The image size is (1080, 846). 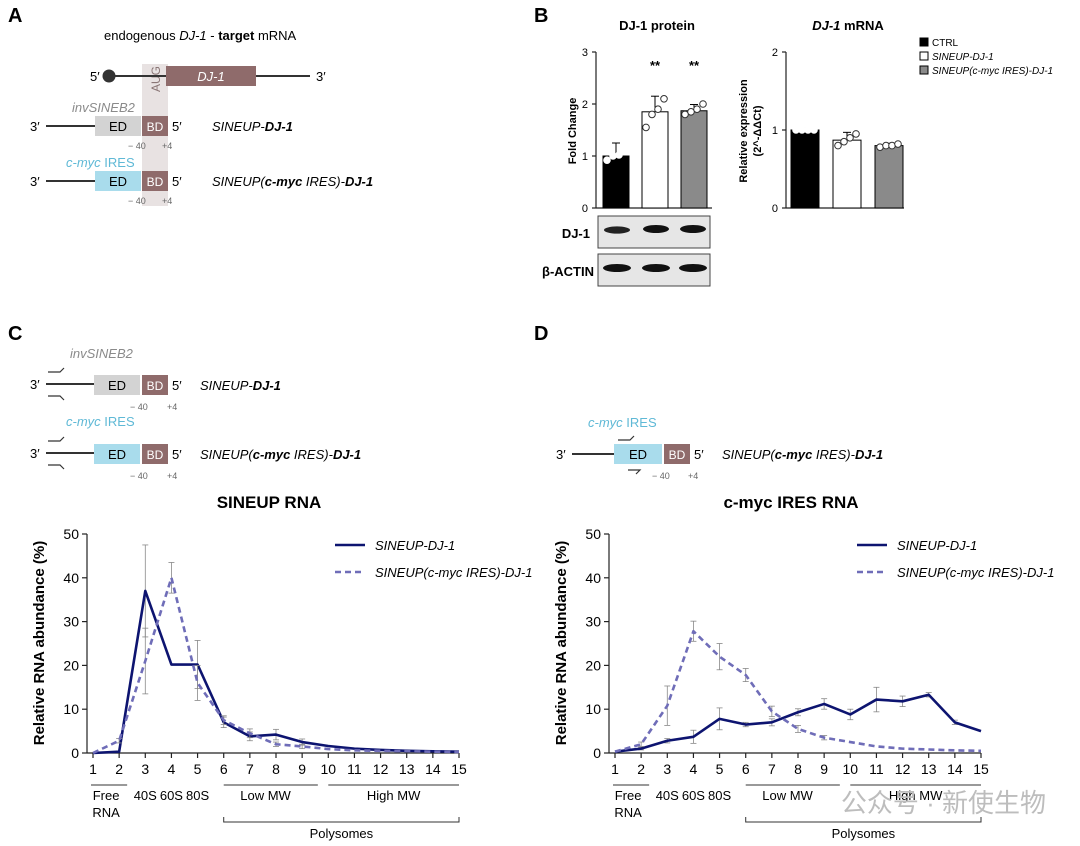 I want to click on y-tick-label: 30, so click(x=593, y=622).